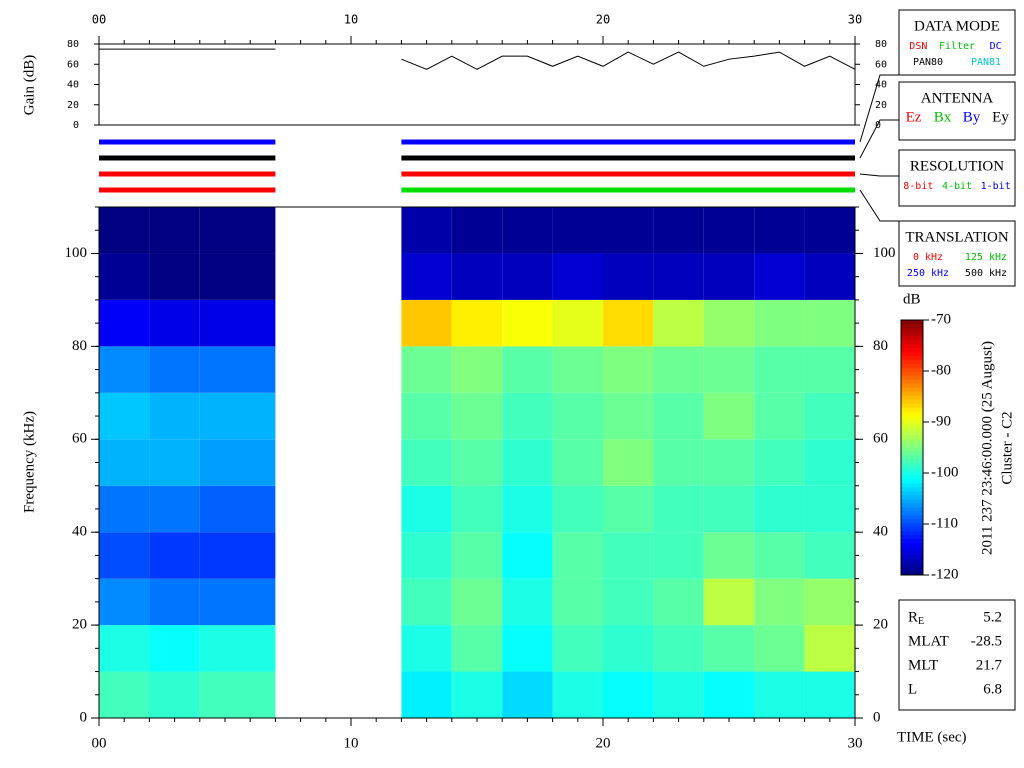 The height and width of the screenshot is (768, 1024). I want to click on y-tick-label: 20, so click(880, 625).